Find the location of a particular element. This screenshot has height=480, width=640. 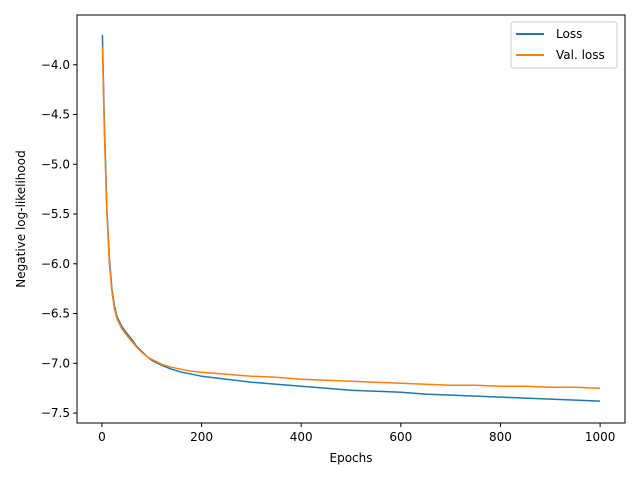

x-tick-label: 0 is located at coordinates (102, 437).